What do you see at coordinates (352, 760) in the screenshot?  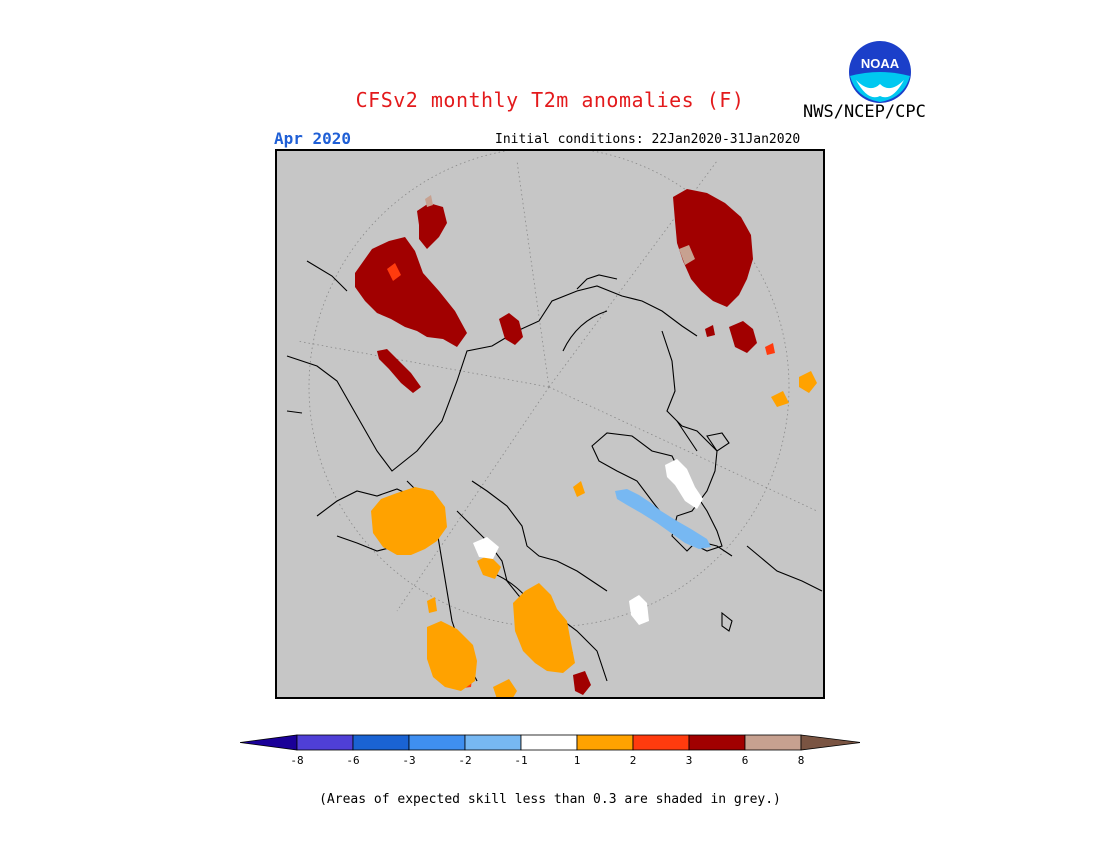 I see `colorbar-tick-label: -6` at bounding box center [352, 760].